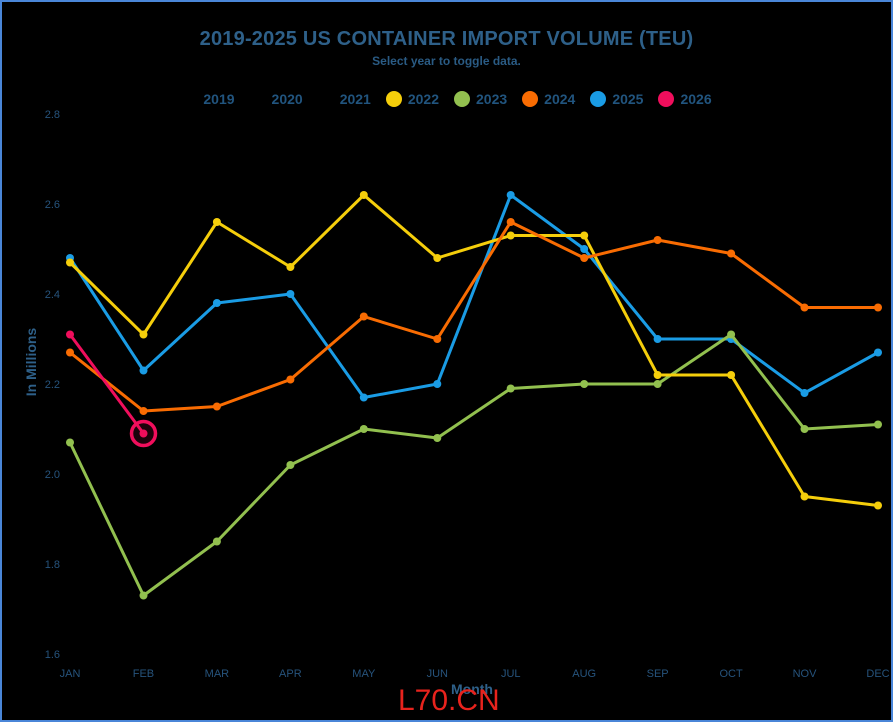 The image size is (893, 722). I want to click on x-tick-label: SEP, so click(658, 674).